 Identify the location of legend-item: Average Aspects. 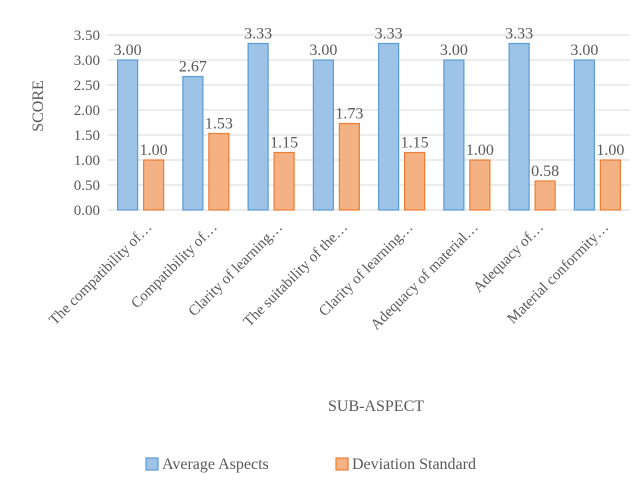
(207, 464).